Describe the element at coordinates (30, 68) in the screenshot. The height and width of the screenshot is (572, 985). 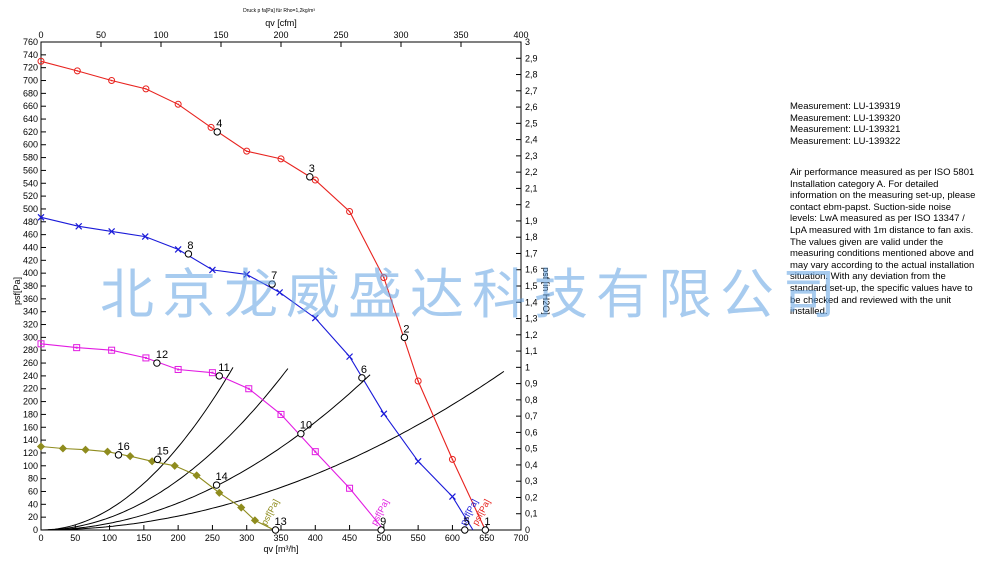
I see `y-tick-label: 720` at that location.